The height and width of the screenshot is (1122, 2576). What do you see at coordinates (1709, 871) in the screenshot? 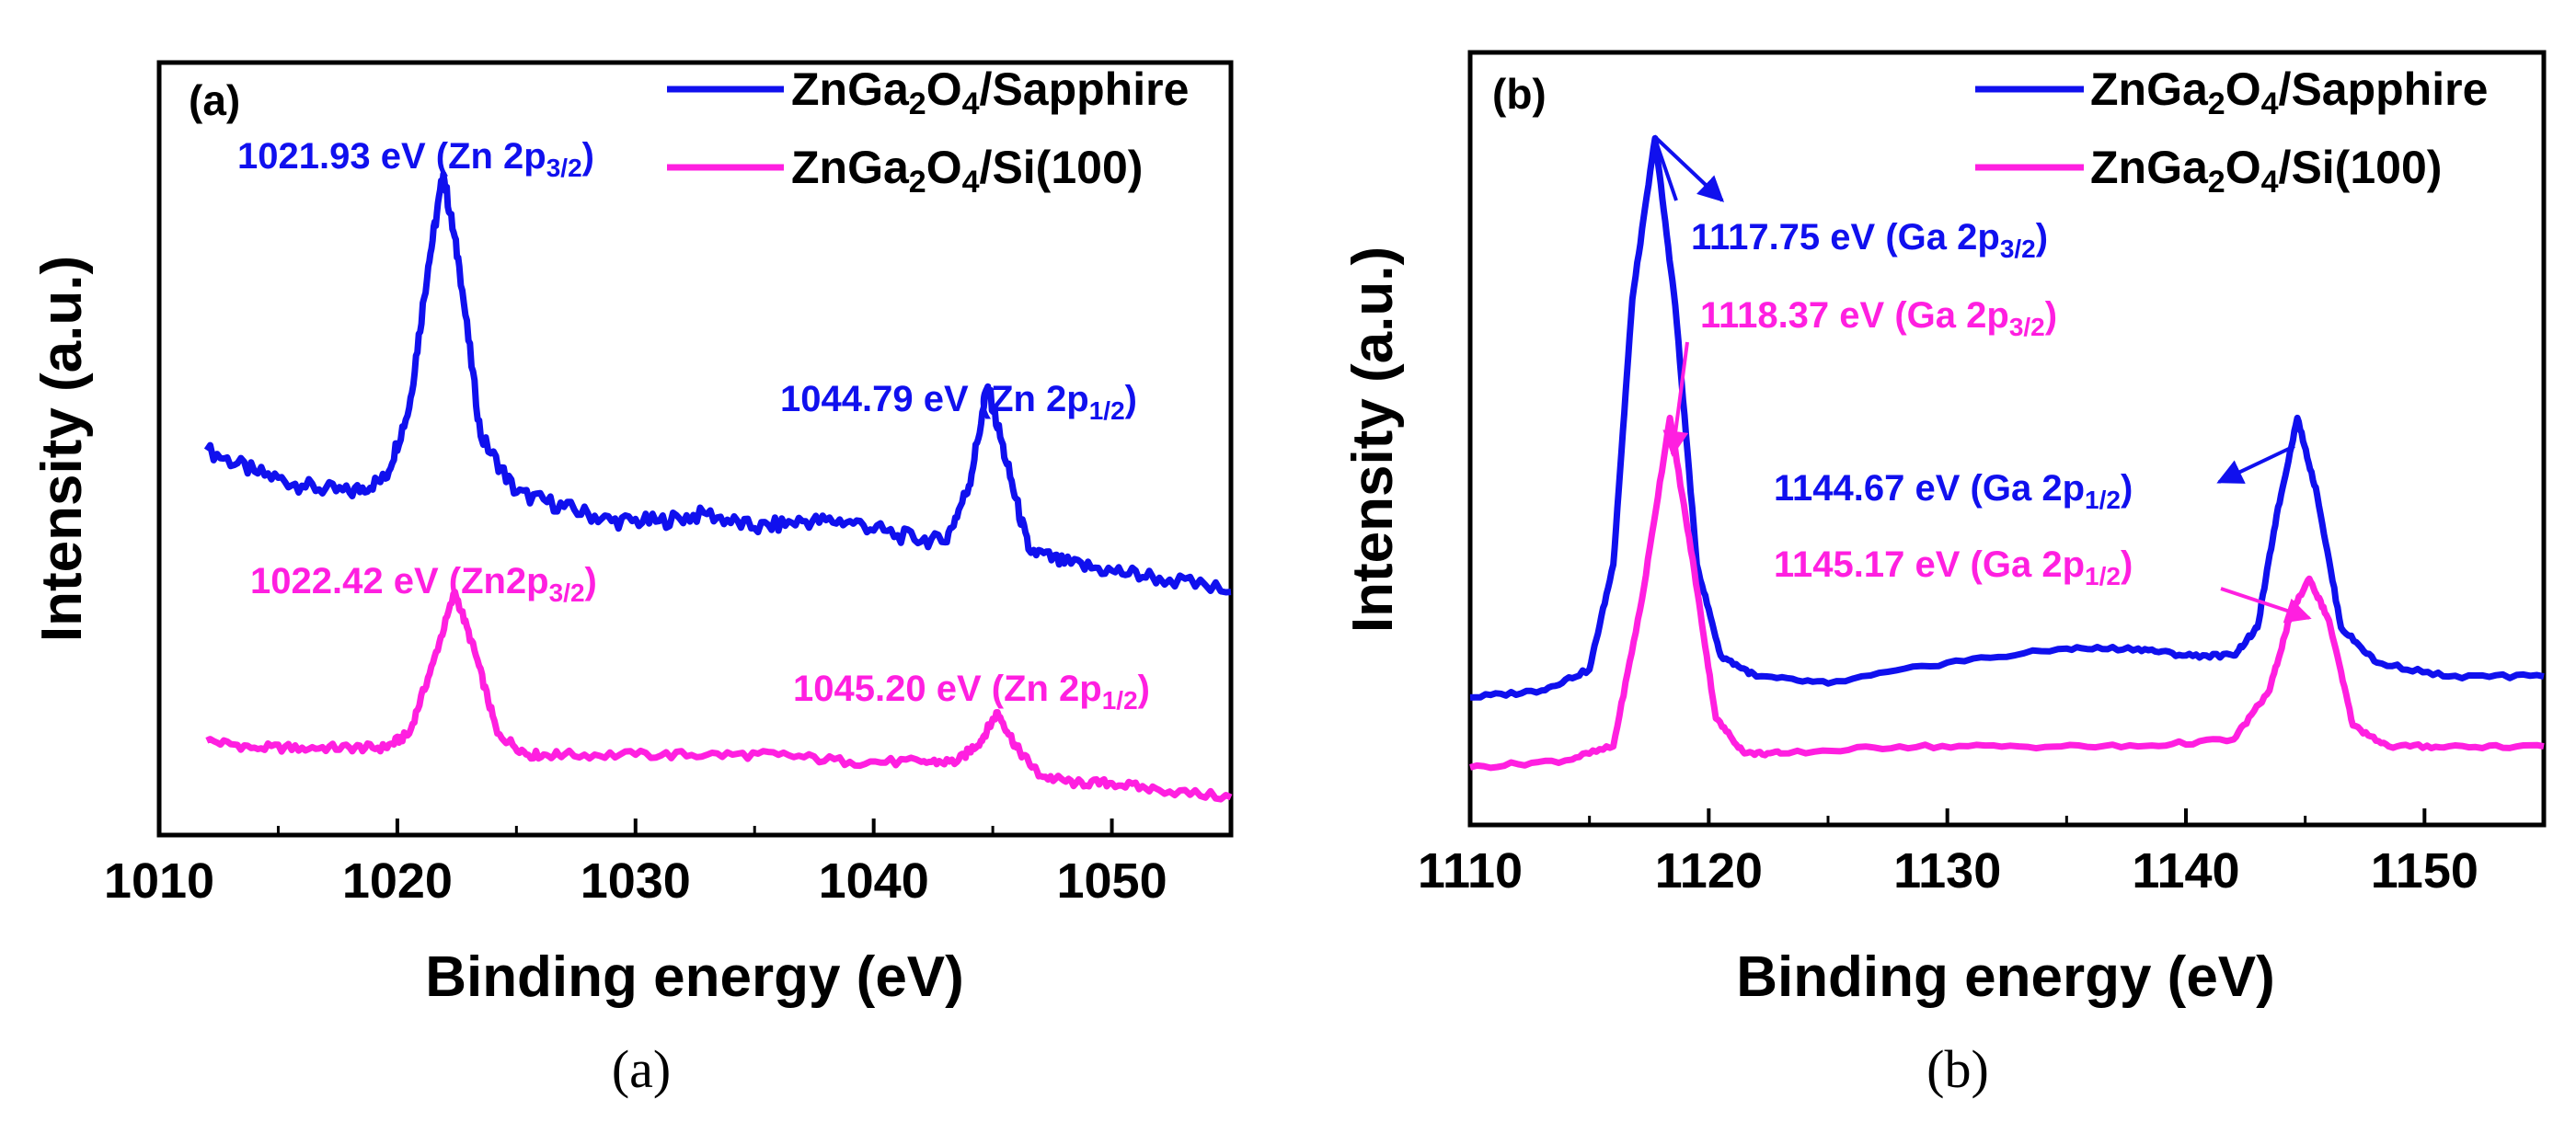
I see `panel-b-x-tick-label: 1120` at bounding box center [1709, 871].